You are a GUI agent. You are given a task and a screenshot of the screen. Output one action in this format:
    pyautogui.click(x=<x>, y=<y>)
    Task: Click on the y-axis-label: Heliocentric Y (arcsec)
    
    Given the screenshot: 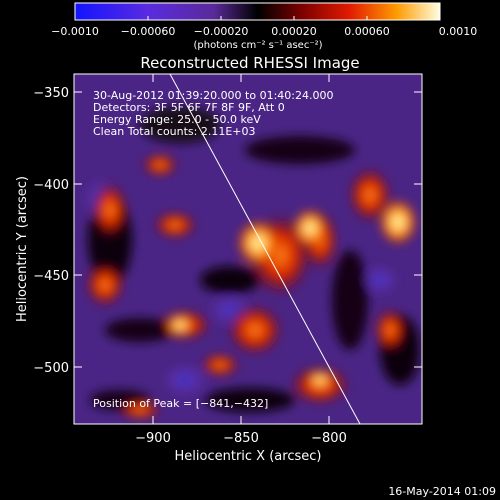 What is the action you would take?
    pyautogui.click(x=22, y=249)
    